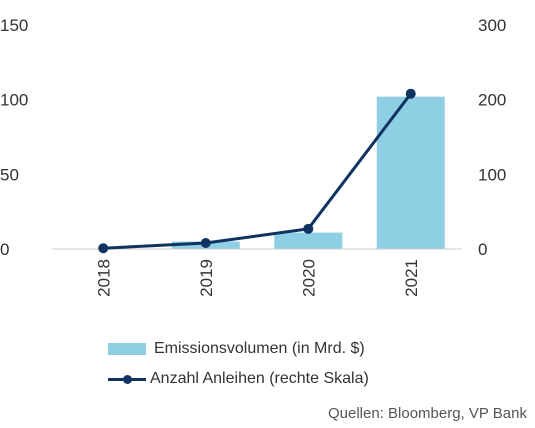 This screenshot has width=535, height=428. What do you see at coordinates (427, 413) in the screenshot?
I see `source-note: Quellen: Bloomberg, VP Bank` at bounding box center [427, 413].